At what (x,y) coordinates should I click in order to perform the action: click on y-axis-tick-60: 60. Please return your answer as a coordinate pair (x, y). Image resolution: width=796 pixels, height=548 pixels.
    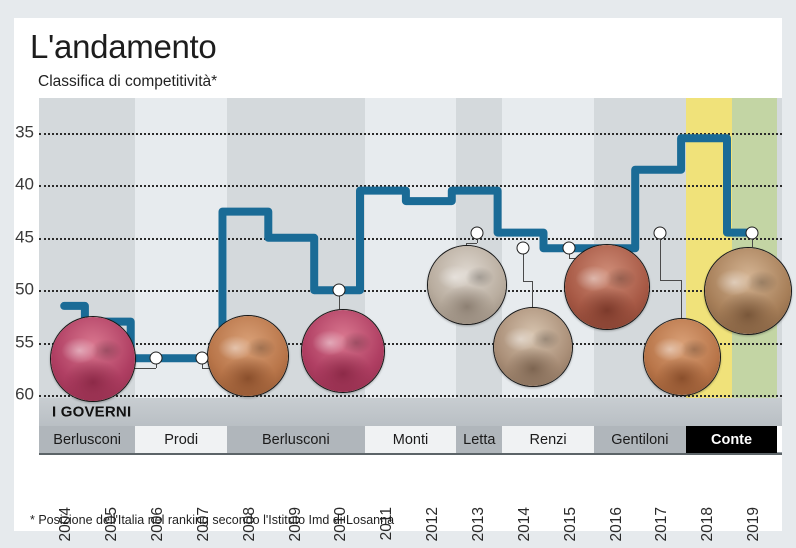
    Looking at the image, I should click on (24, 394).